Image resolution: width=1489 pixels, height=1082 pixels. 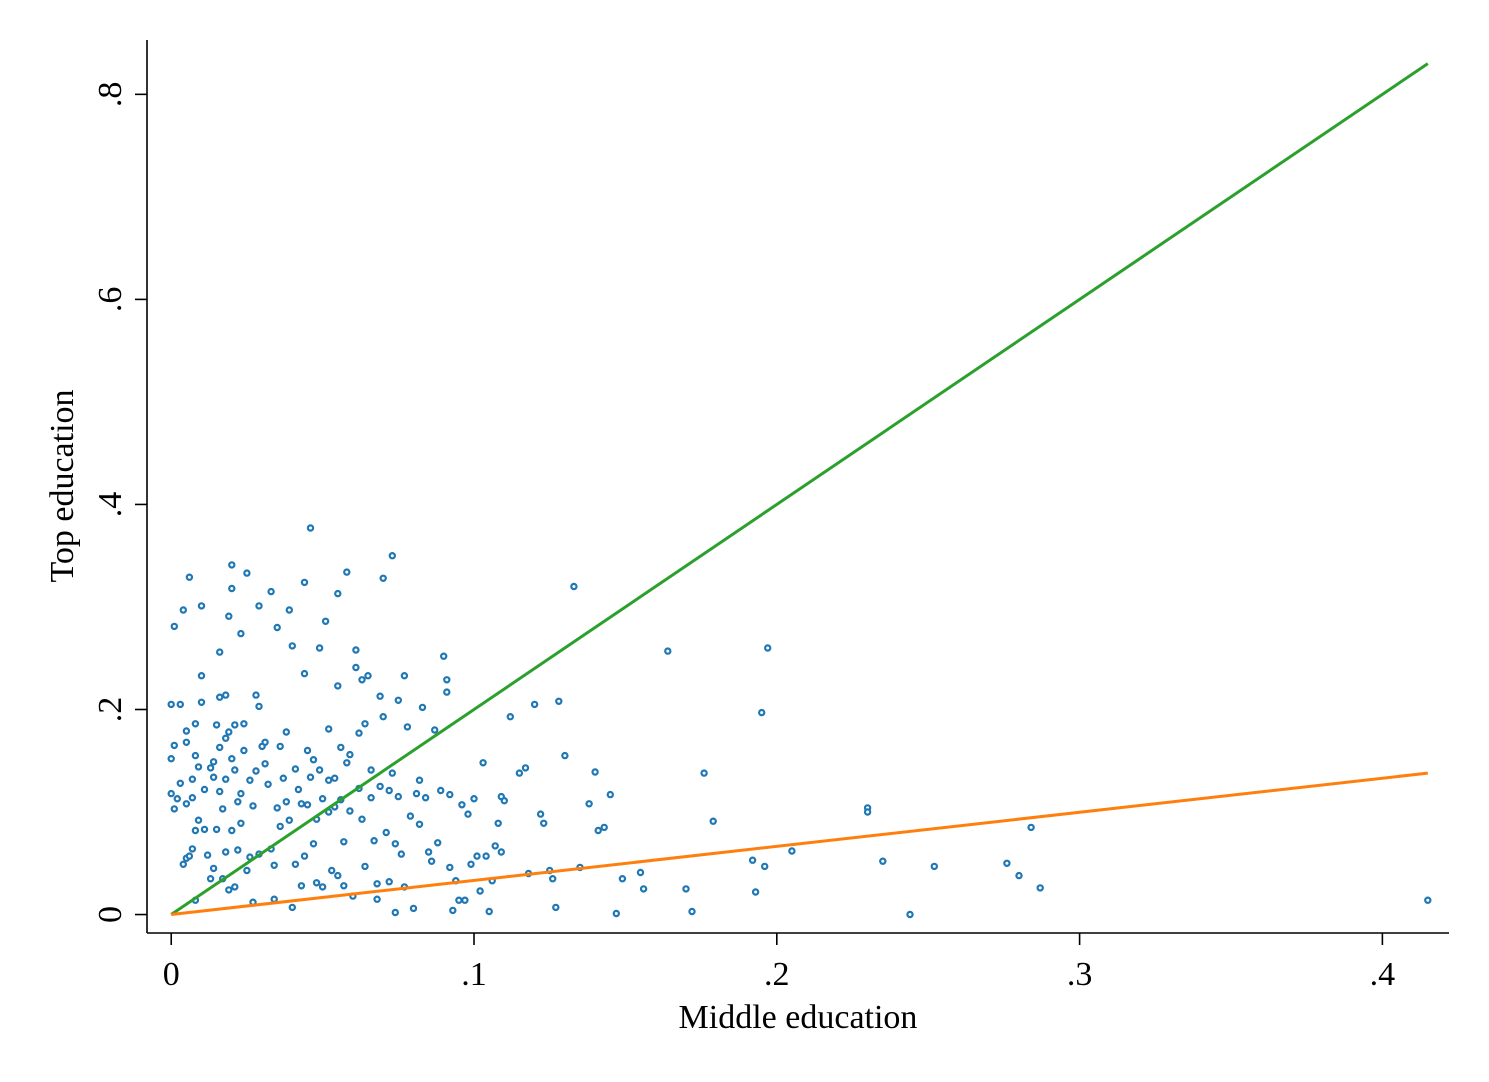 I want to click on y-axis-title: Top education, so click(x=62, y=485).